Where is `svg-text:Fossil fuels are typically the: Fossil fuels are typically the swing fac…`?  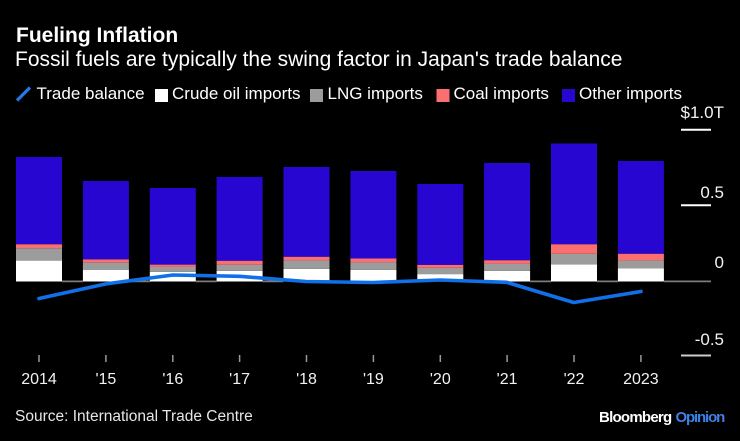 svg-text:Fossil fuels are typically the: Fossil fuels are typically the swing fac… is located at coordinates (318, 59).